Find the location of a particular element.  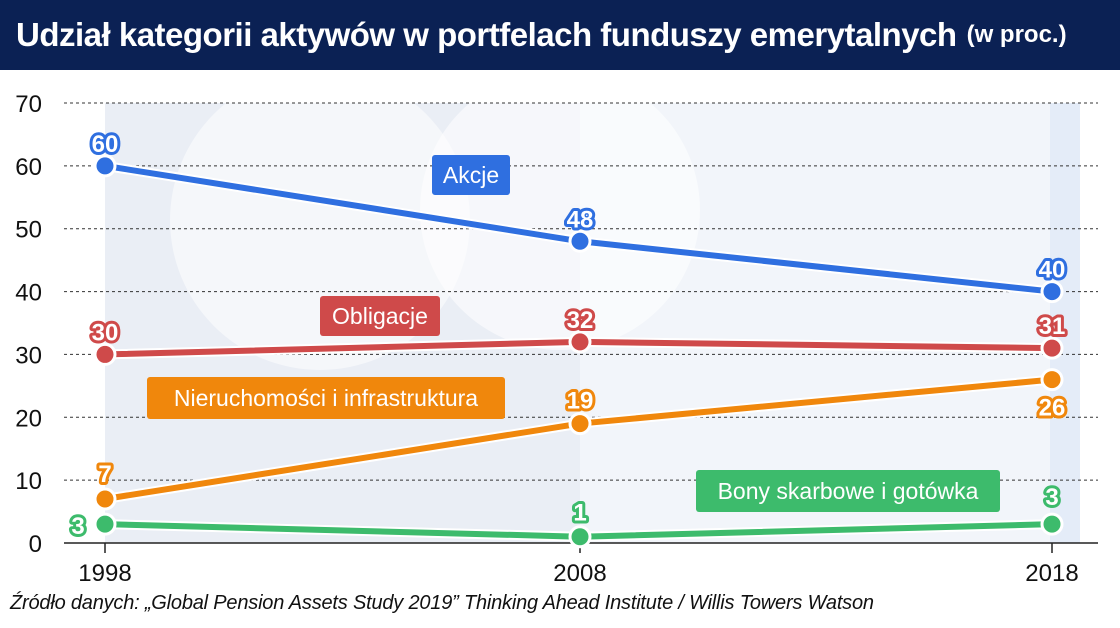

x-tick-label: 2018 is located at coordinates (1051, 573).